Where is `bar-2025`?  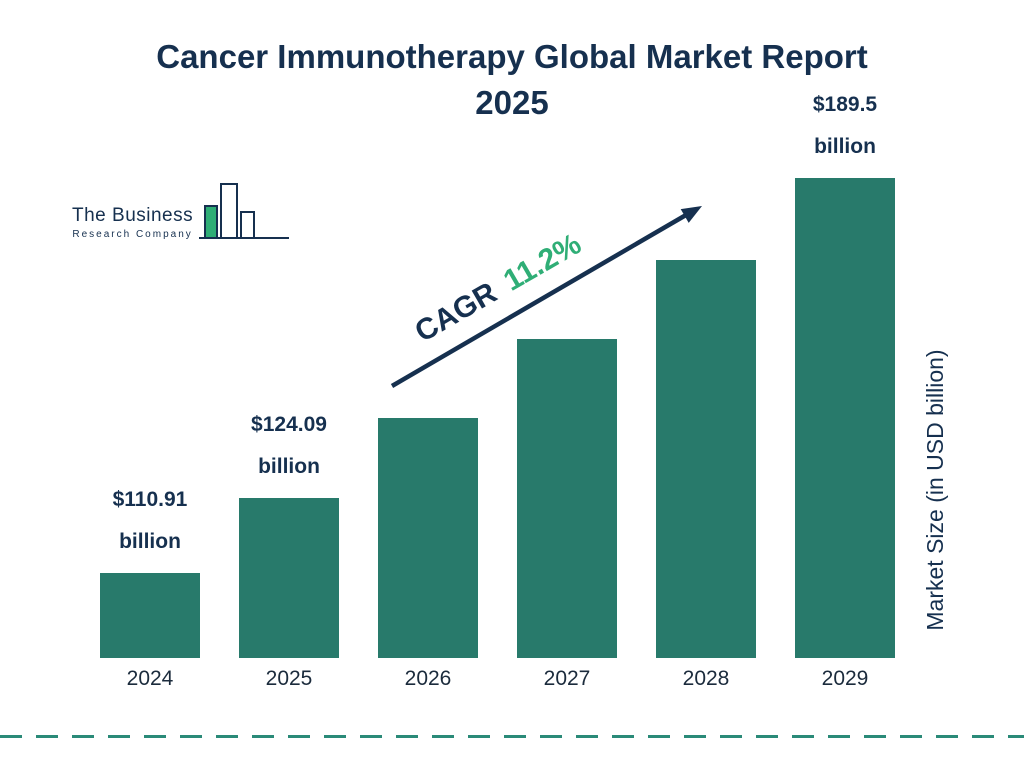
bar-2025 is located at coordinates (289, 578).